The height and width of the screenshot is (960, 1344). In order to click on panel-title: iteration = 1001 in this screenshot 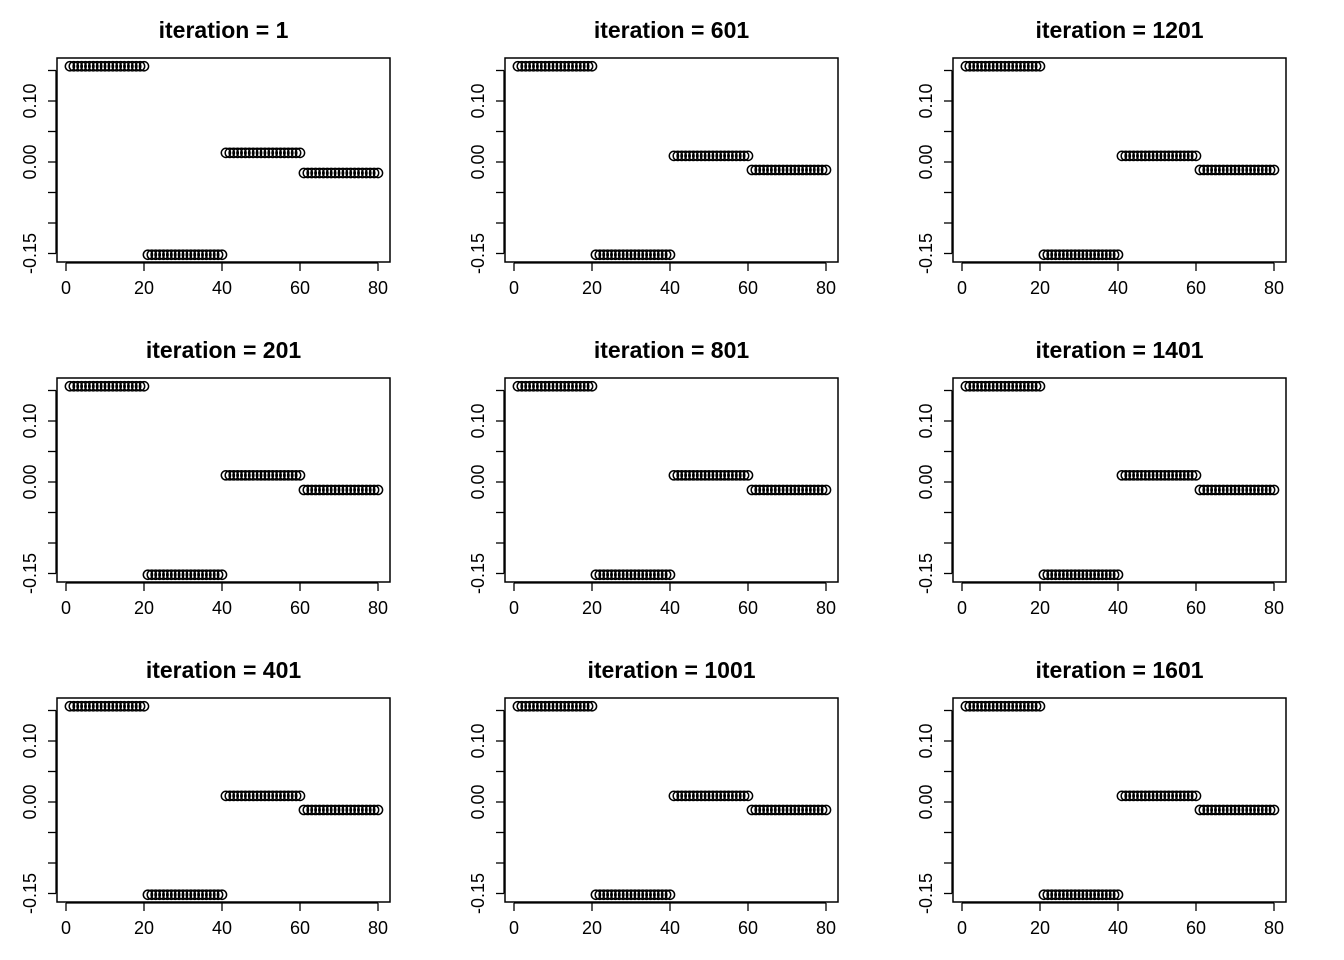, I will do `click(671, 670)`.